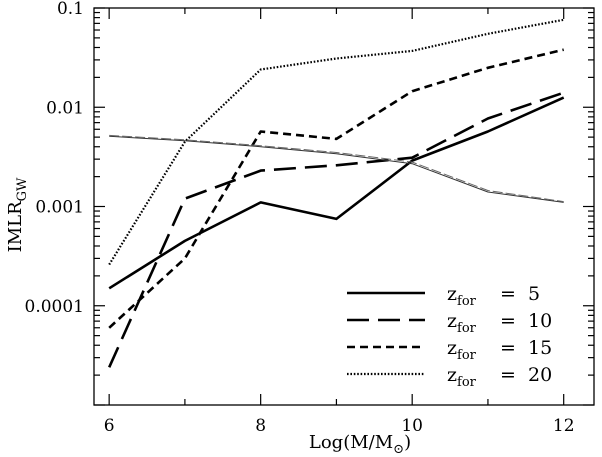 The width and height of the screenshot is (602, 457). What do you see at coordinates (499, 350) in the screenshot?
I see `legend-label-2: zfor = 15` at bounding box center [499, 350].